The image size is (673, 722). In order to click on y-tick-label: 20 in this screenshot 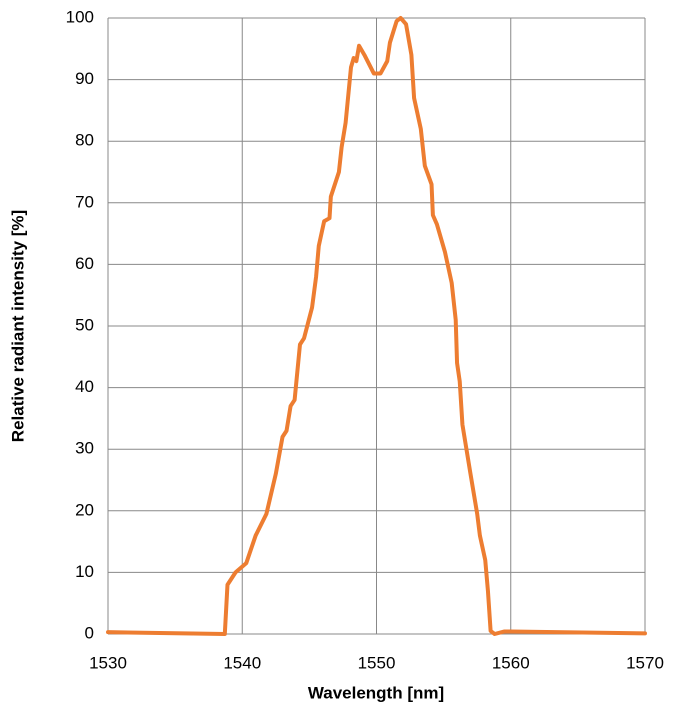, I will do `click(84, 509)`.